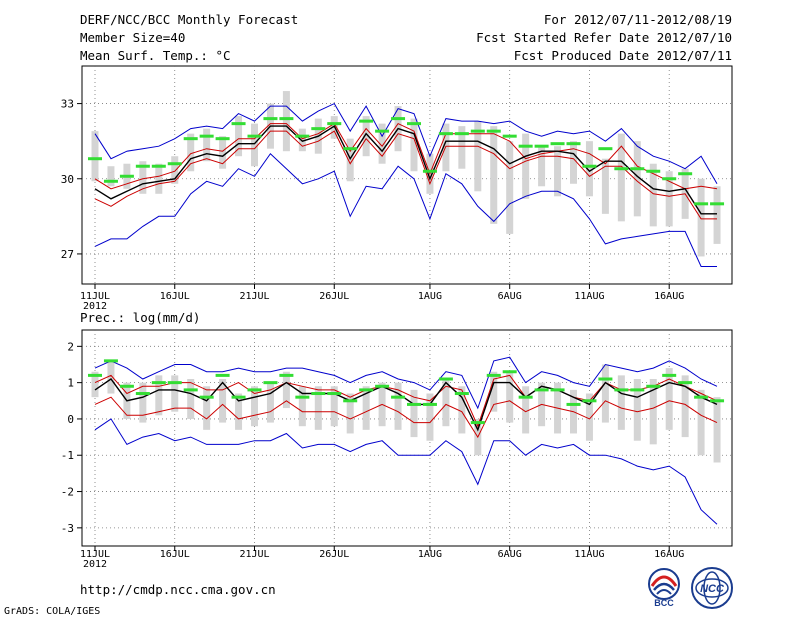 The width and height of the screenshot is (800, 619). I want to click on source-url: http://cmdp.ncc.cma.gov.cn, so click(178, 589).